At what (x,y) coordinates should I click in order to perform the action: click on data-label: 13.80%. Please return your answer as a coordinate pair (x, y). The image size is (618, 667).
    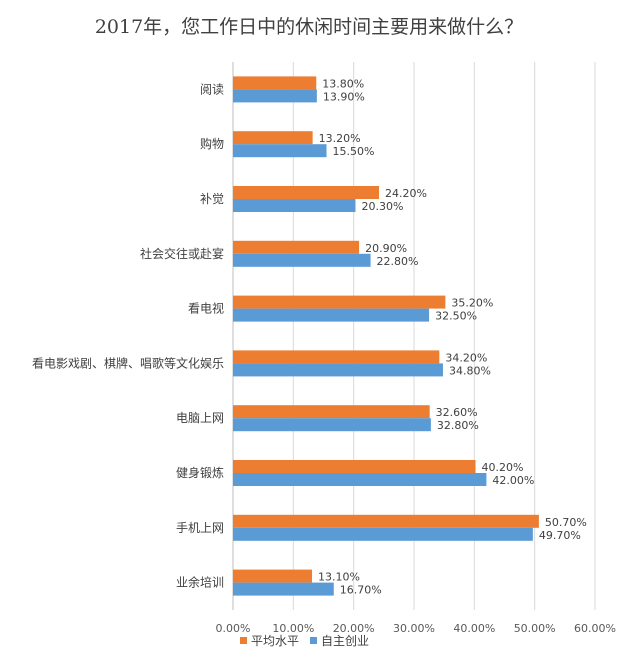
    Looking at the image, I should click on (343, 83).